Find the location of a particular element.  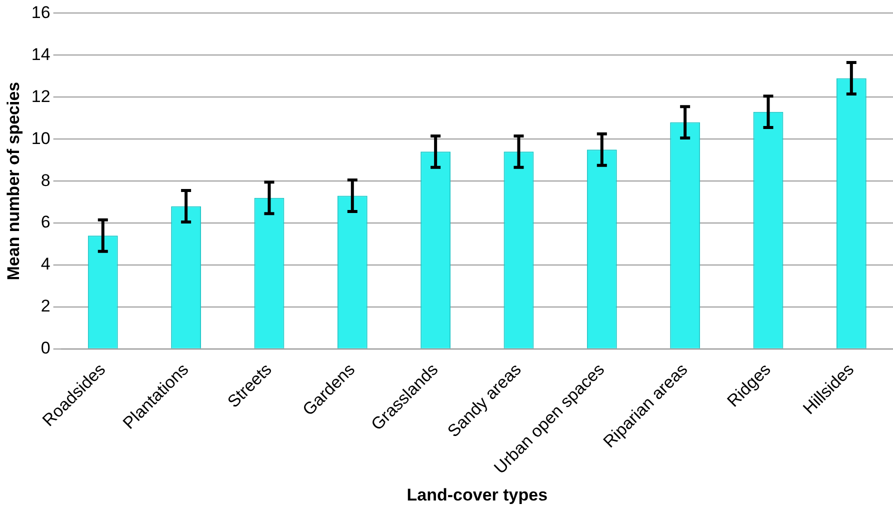

y-tick-label: 10 is located at coordinates (40, 138).